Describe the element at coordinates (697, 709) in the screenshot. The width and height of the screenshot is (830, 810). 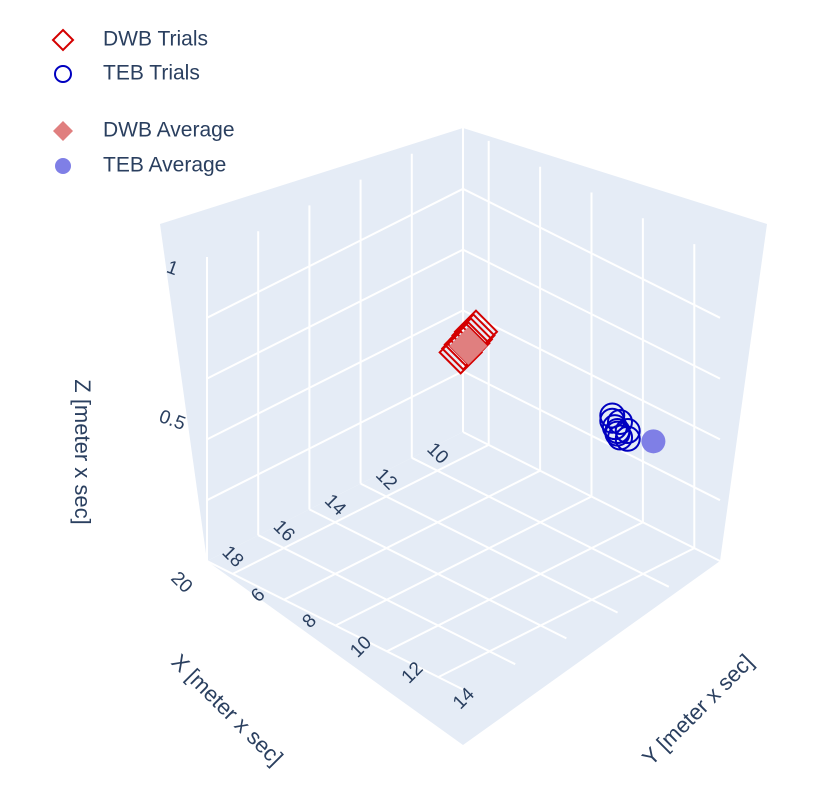
I see `y-axis-title: Y [meter x sec]` at that location.